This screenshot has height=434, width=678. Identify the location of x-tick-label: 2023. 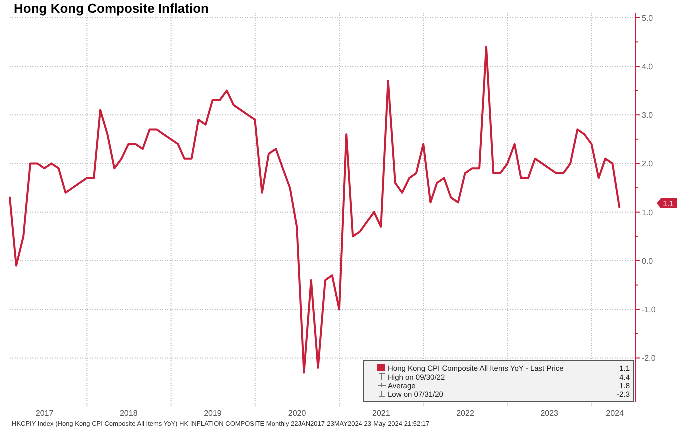
(550, 413).